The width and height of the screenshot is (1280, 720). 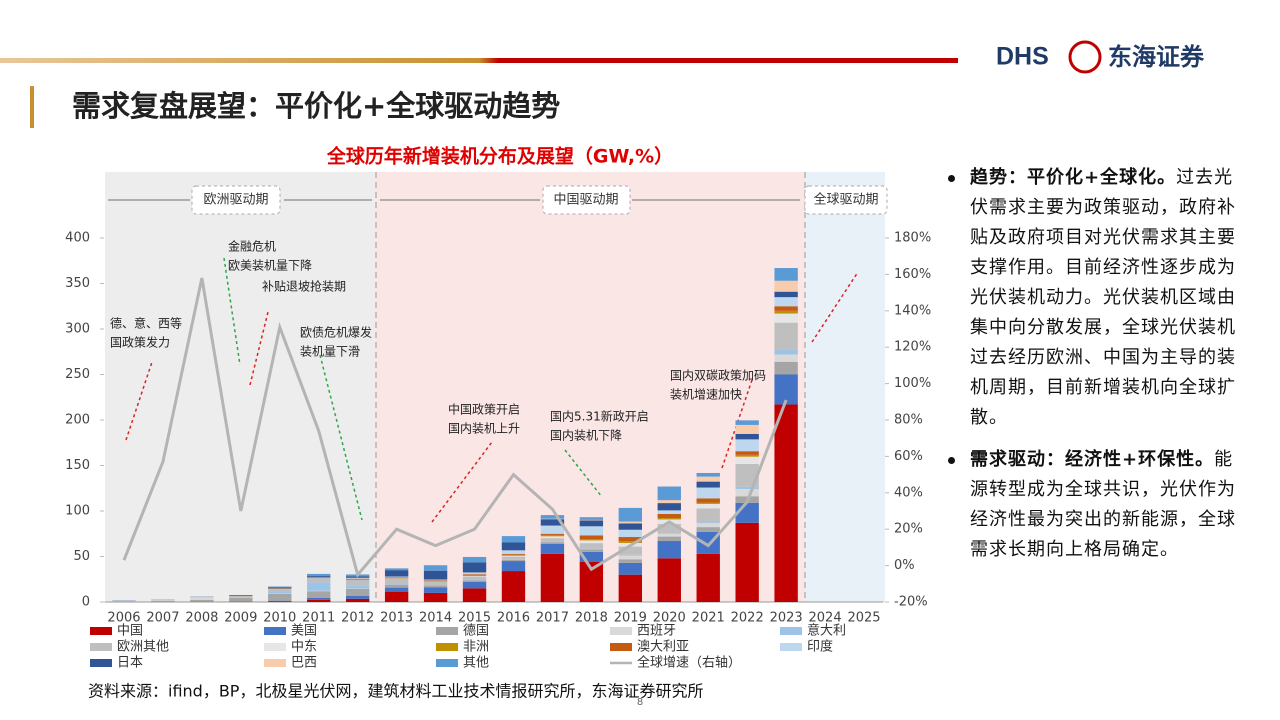 What do you see at coordinates (630, 618) in the screenshot?
I see `x-tick-label: 2019` at bounding box center [630, 618].